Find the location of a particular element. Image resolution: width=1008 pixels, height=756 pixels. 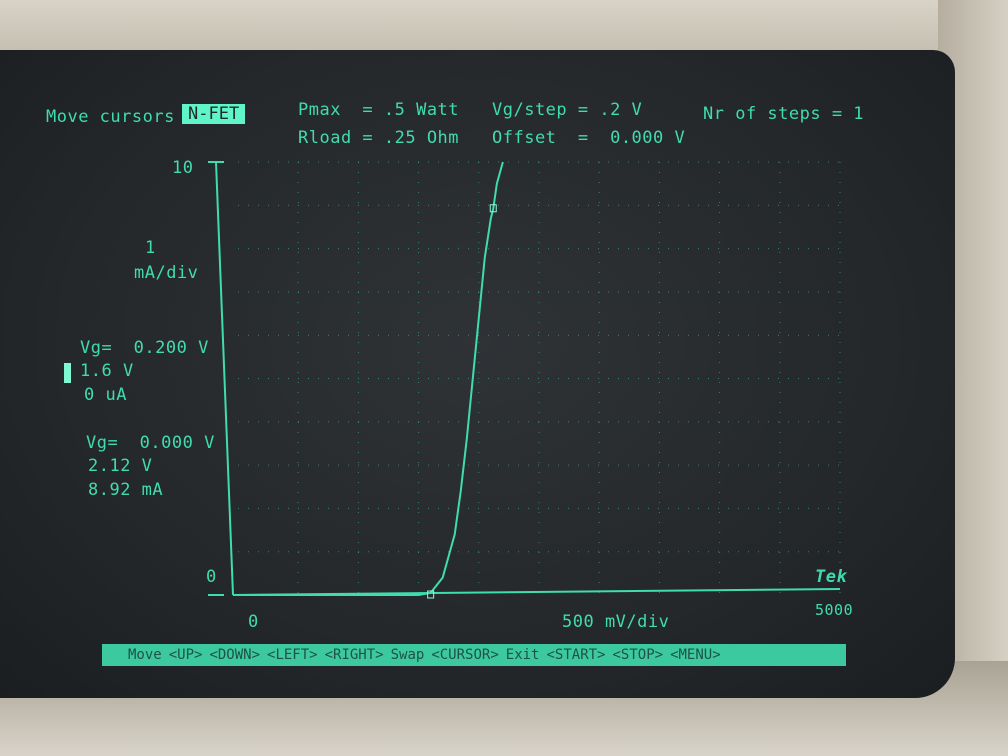

statusbar-item: <RIGHT> is located at coordinates (354, 655).